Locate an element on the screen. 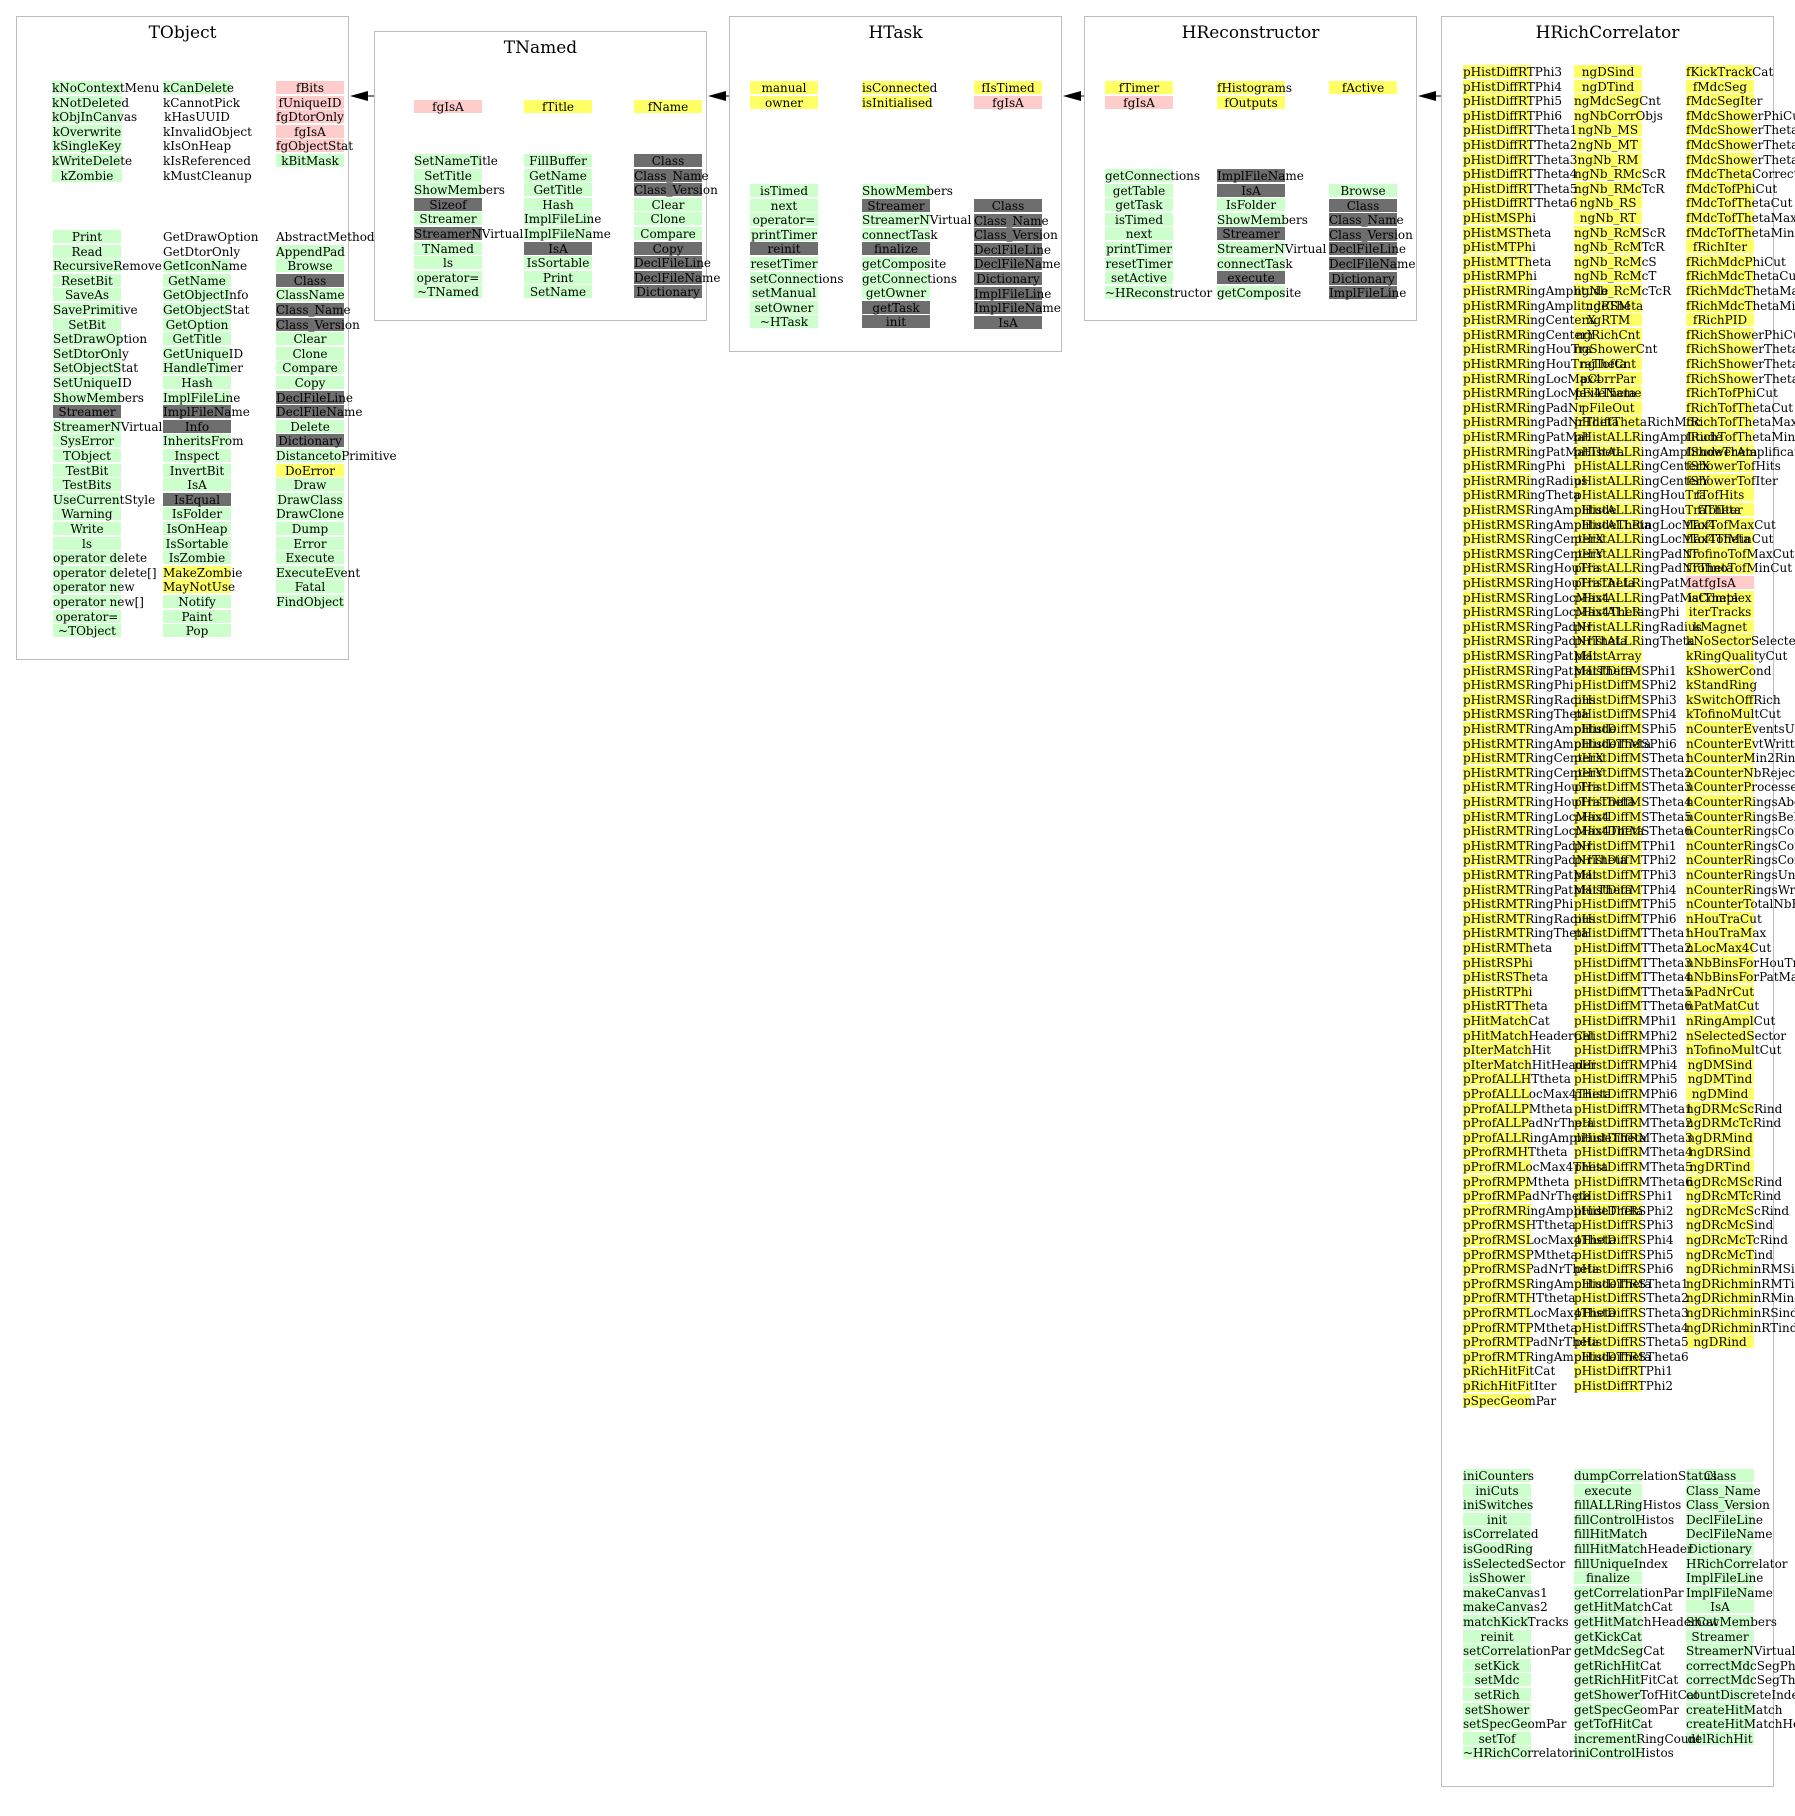  member-item: operator new is located at coordinates (94, 587).